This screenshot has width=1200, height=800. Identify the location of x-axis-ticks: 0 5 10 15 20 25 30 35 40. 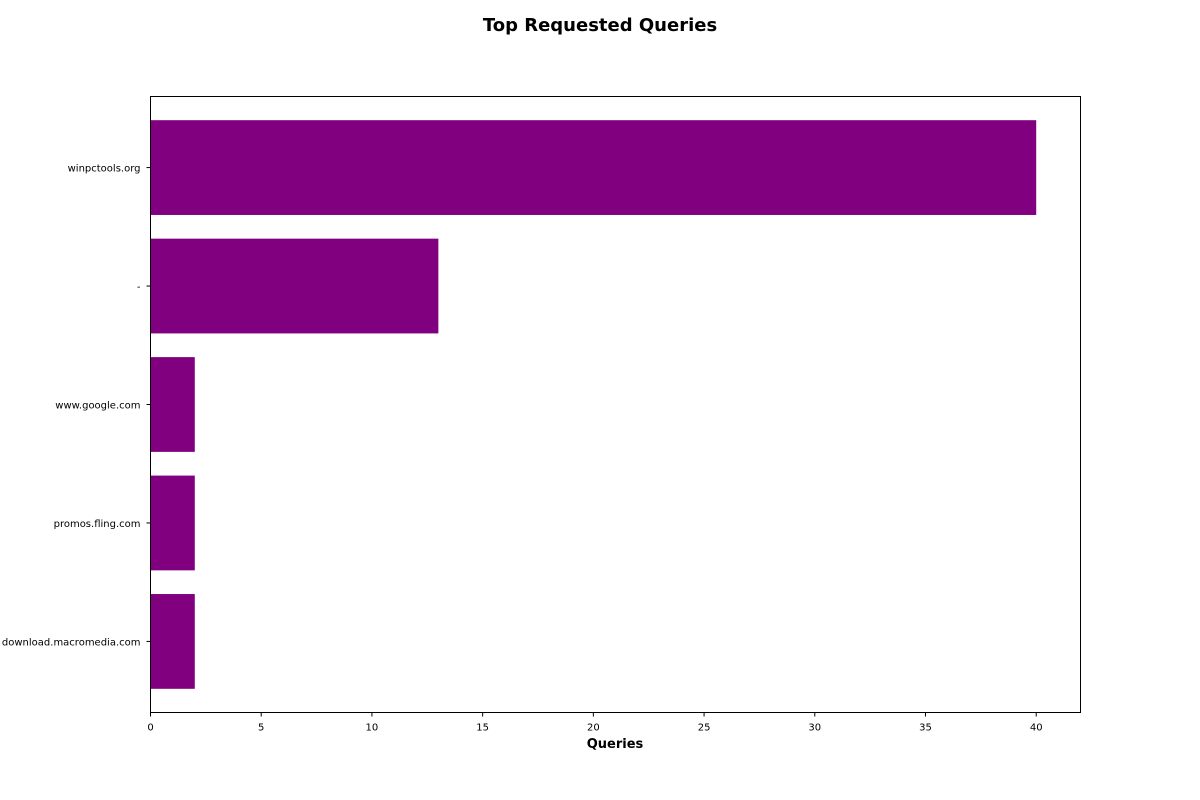
(595, 723).